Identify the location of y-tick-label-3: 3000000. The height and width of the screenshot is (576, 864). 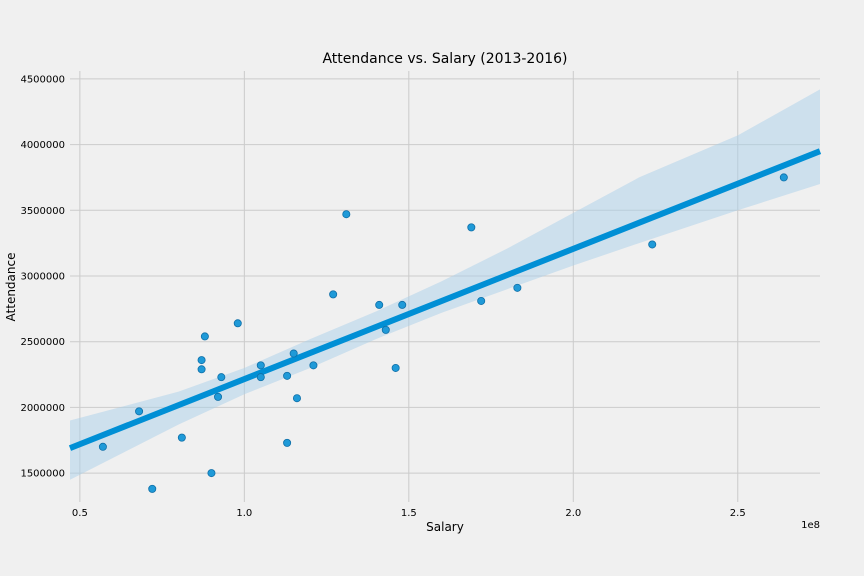
(42, 276).